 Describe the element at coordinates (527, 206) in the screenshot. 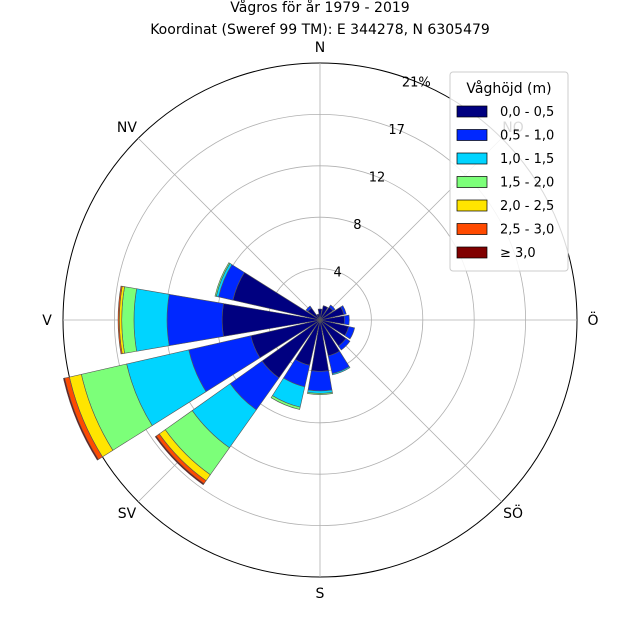

I see `legend-label: 2,0 - 2,5` at that location.